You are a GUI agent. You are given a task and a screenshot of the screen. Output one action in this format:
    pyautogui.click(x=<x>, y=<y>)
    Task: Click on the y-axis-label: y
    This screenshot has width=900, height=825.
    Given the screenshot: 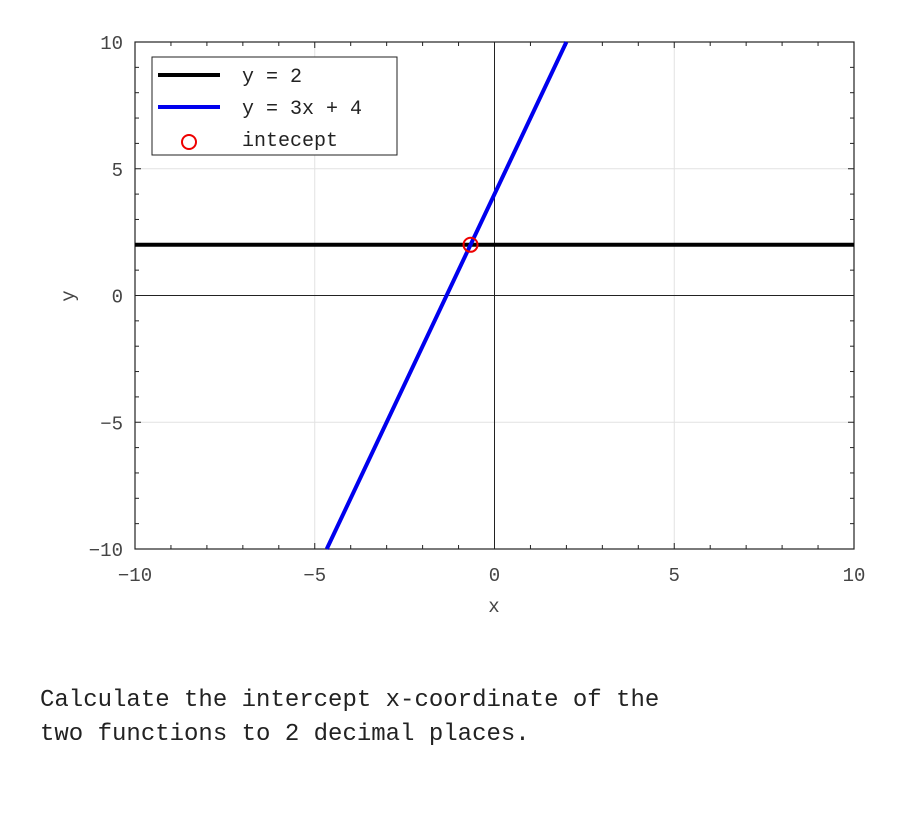 What is the action you would take?
    pyautogui.click(x=69, y=295)
    